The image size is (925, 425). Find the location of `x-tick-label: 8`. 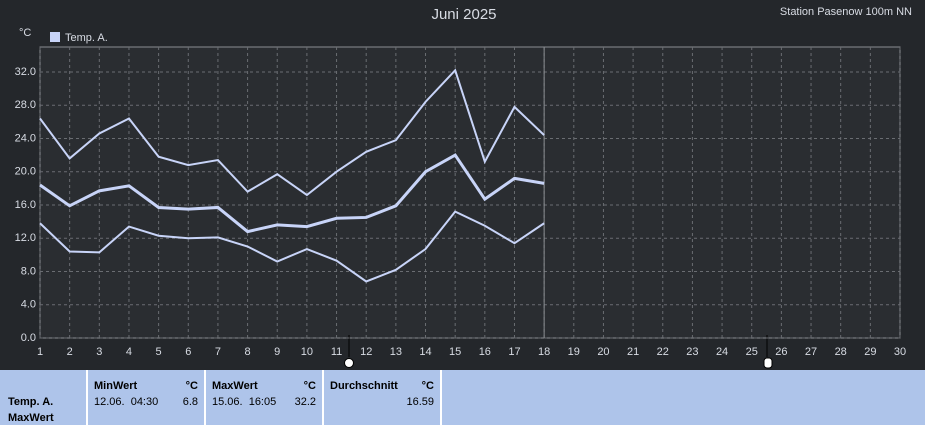

x-tick-label: 8 is located at coordinates (248, 352).